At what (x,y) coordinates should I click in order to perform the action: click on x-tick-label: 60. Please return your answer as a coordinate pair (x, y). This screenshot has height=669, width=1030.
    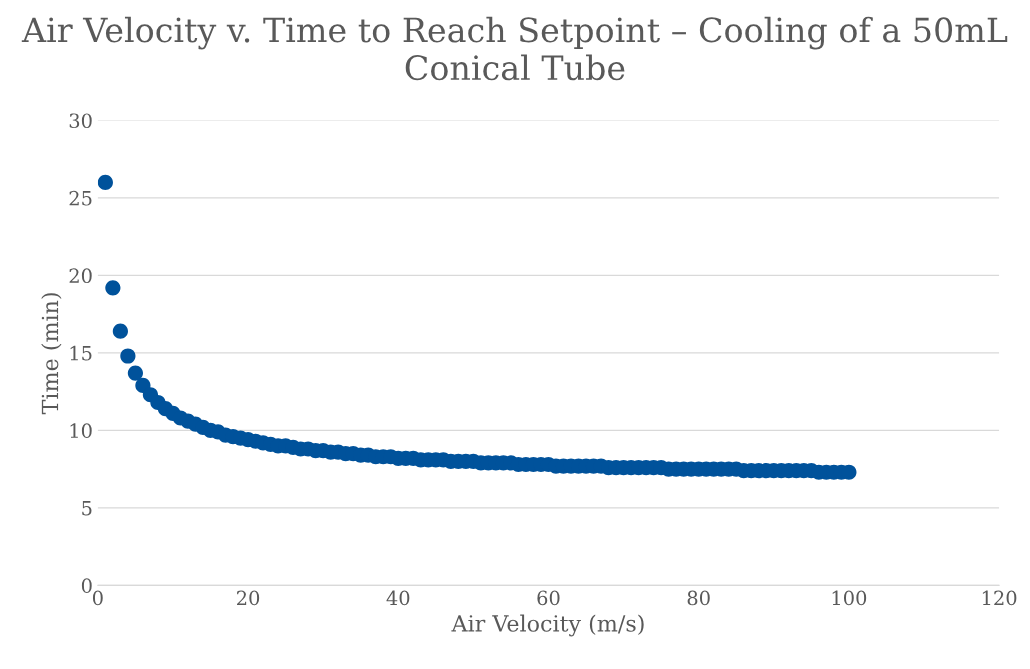
    Looking at the image, I should click on (548, 598).